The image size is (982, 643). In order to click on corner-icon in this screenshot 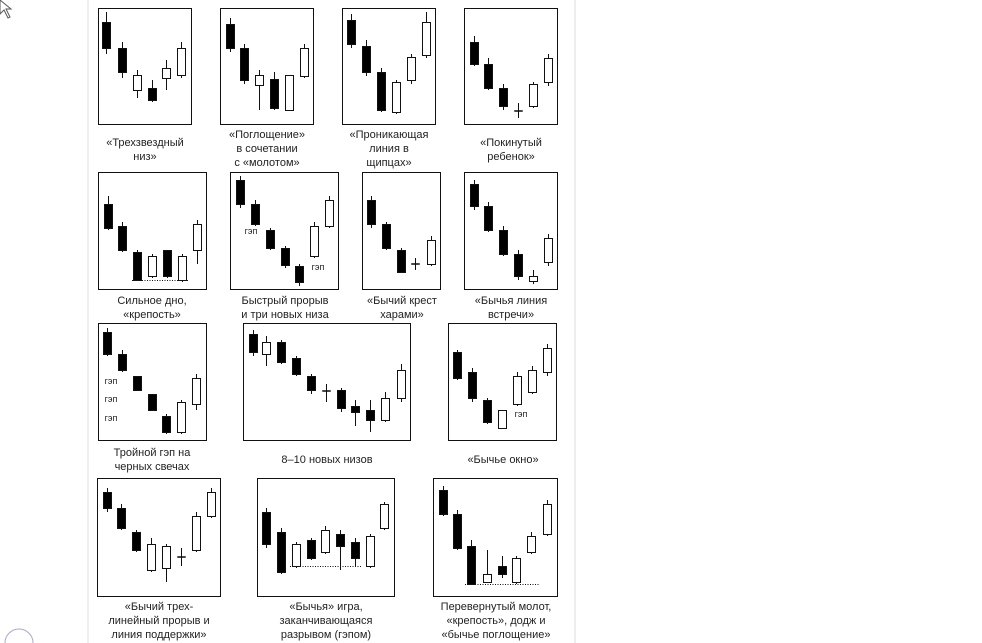, I will do `click(19, 635)`.